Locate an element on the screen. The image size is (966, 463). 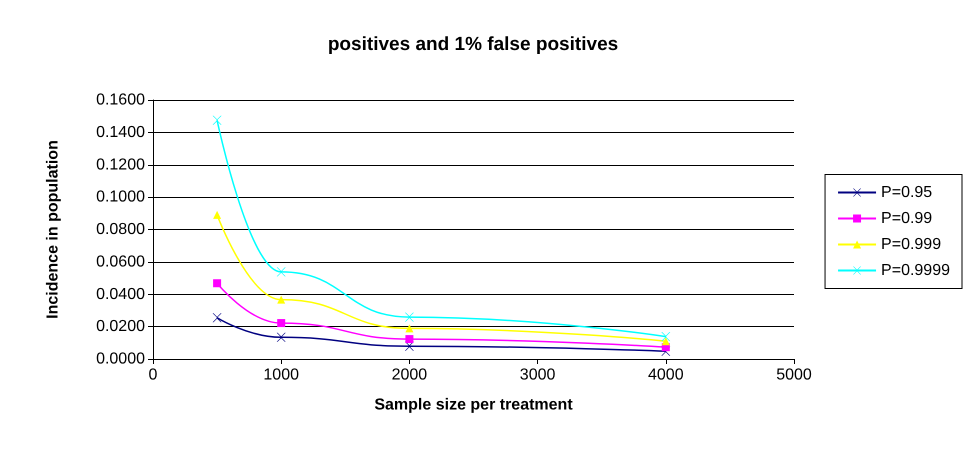
chart-title: positives and 1% false positives is located at coordinates (473, 44).